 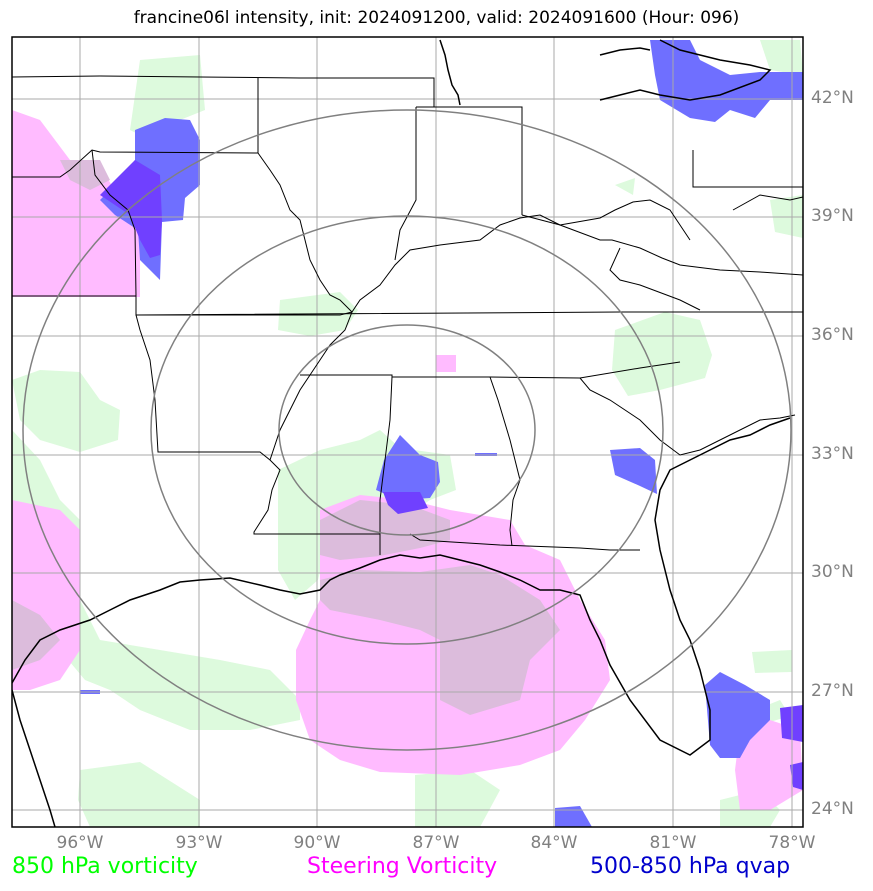 I want to click on lon-label-96w: 96°W, so click(x=80, y=843).